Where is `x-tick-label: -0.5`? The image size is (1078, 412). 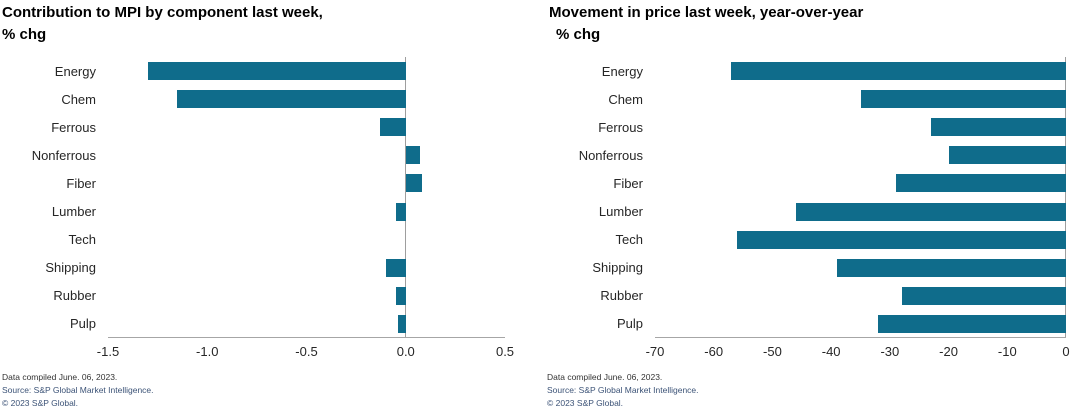 x-tick-label: -0.5 is located at coordinates (306, 351).